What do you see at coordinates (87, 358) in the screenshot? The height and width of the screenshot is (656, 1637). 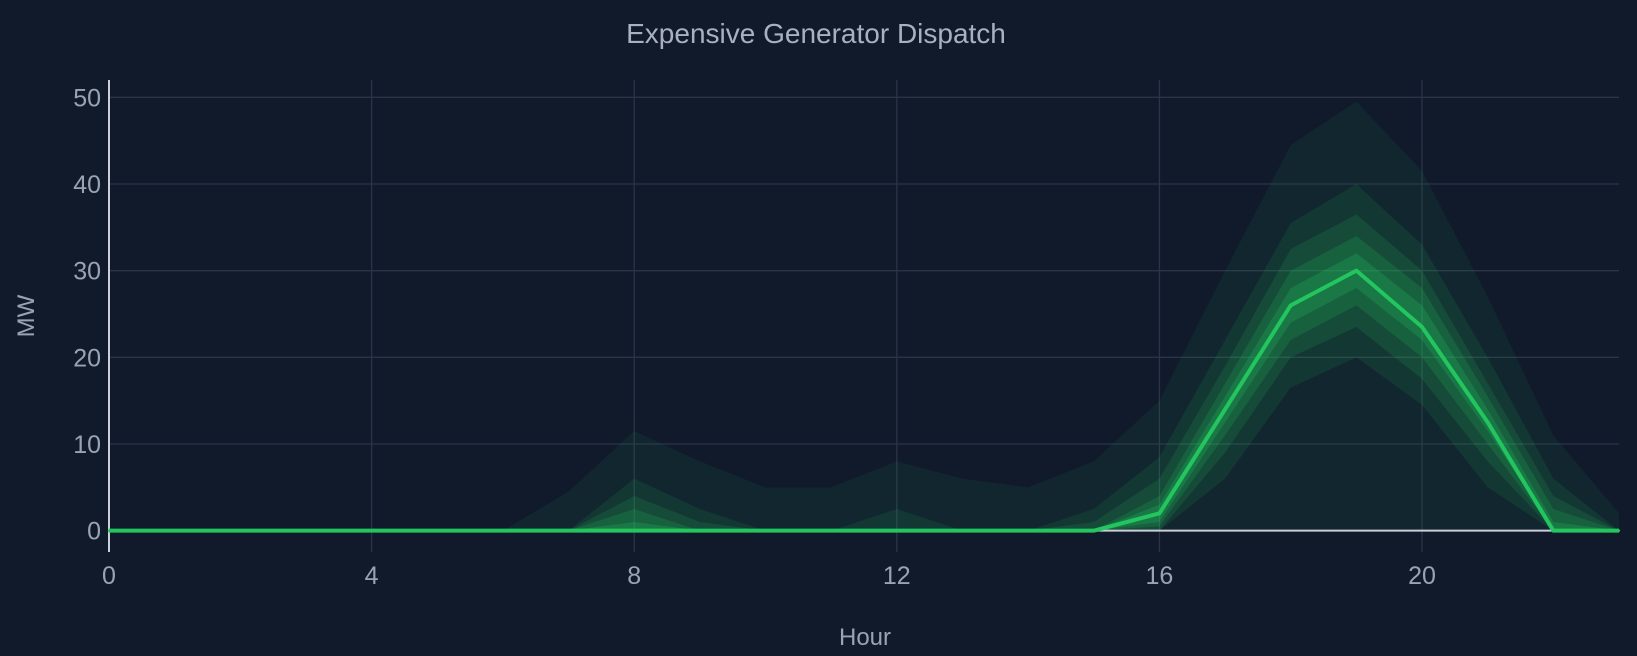 I see `y-tick-label: 20` at bounding box center [87, 358].